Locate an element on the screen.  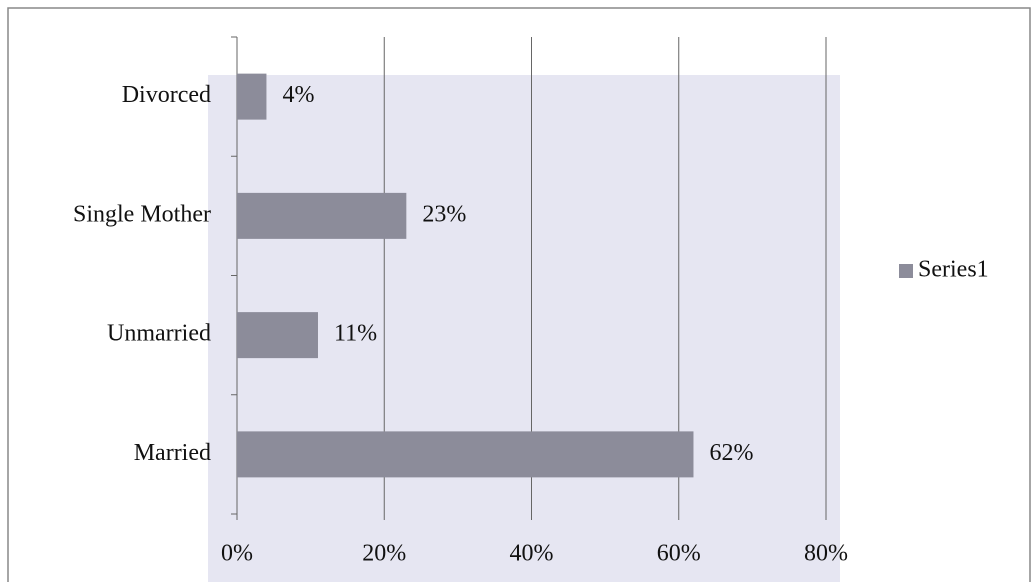
data-label: 4% is located at coordinates (298, 95).